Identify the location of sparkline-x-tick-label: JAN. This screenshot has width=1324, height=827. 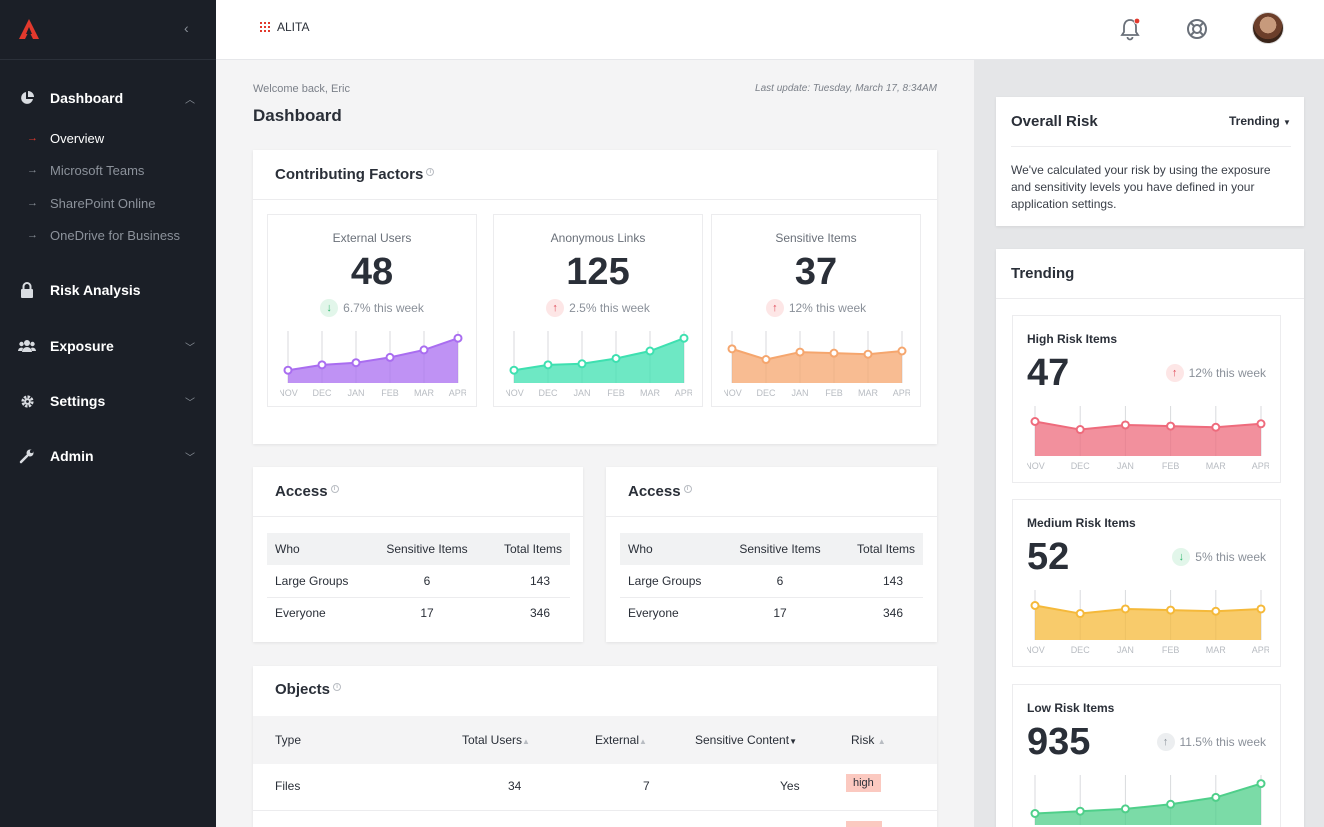
(799, 393).